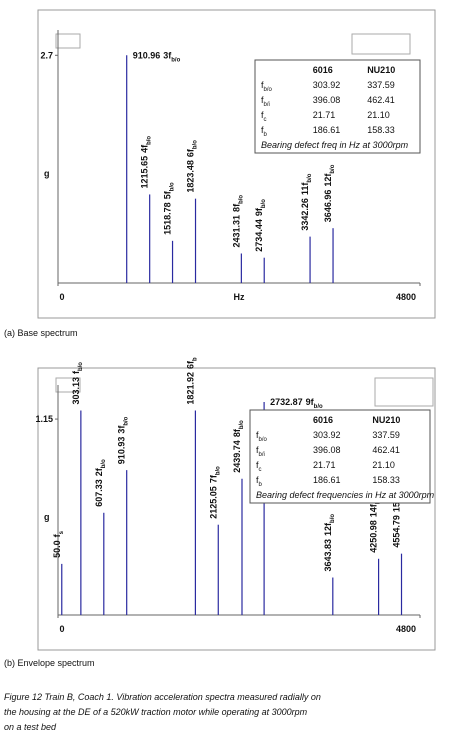 The width and height of the screenshot is (450, 741). Describe the element at coordinates (386, 435) in the screenshot. I see `table-cell: 337.59` at that location.